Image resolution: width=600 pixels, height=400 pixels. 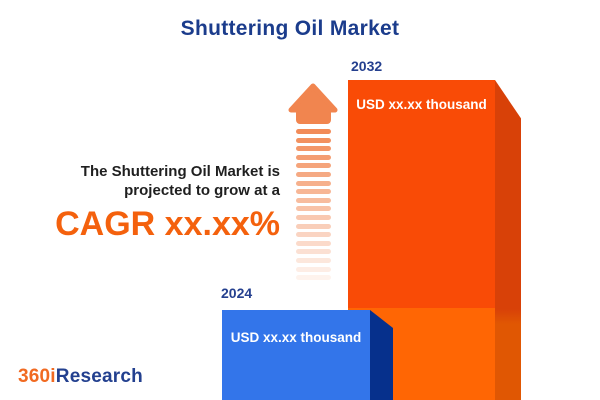 I want to click on logo: 360iResearch, so click(x=80, y=377).